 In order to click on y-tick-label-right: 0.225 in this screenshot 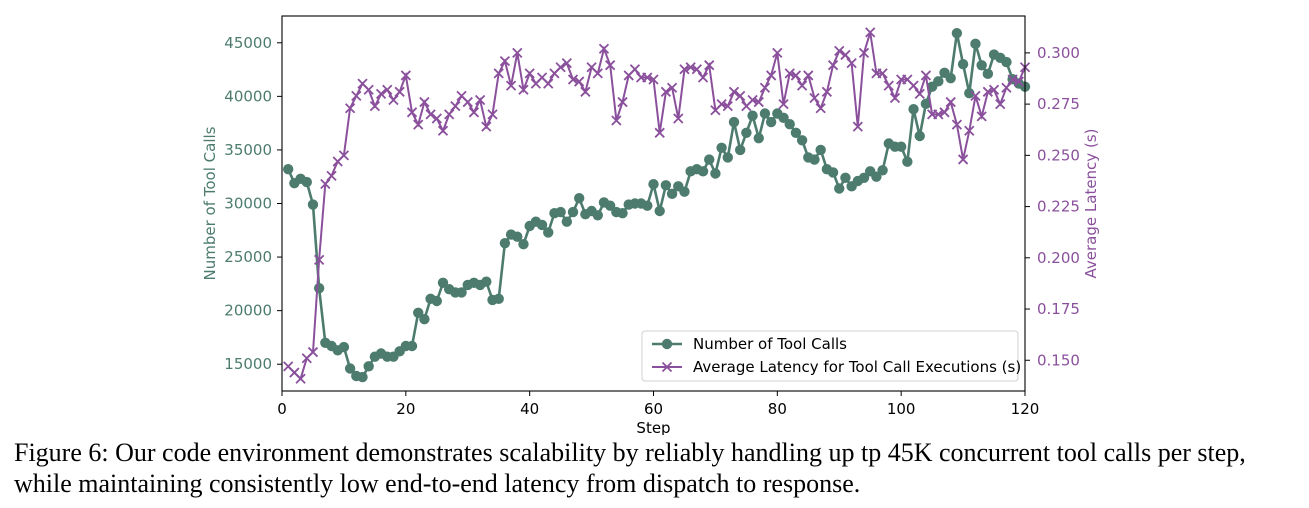, I will do `click(1058, 207)`.